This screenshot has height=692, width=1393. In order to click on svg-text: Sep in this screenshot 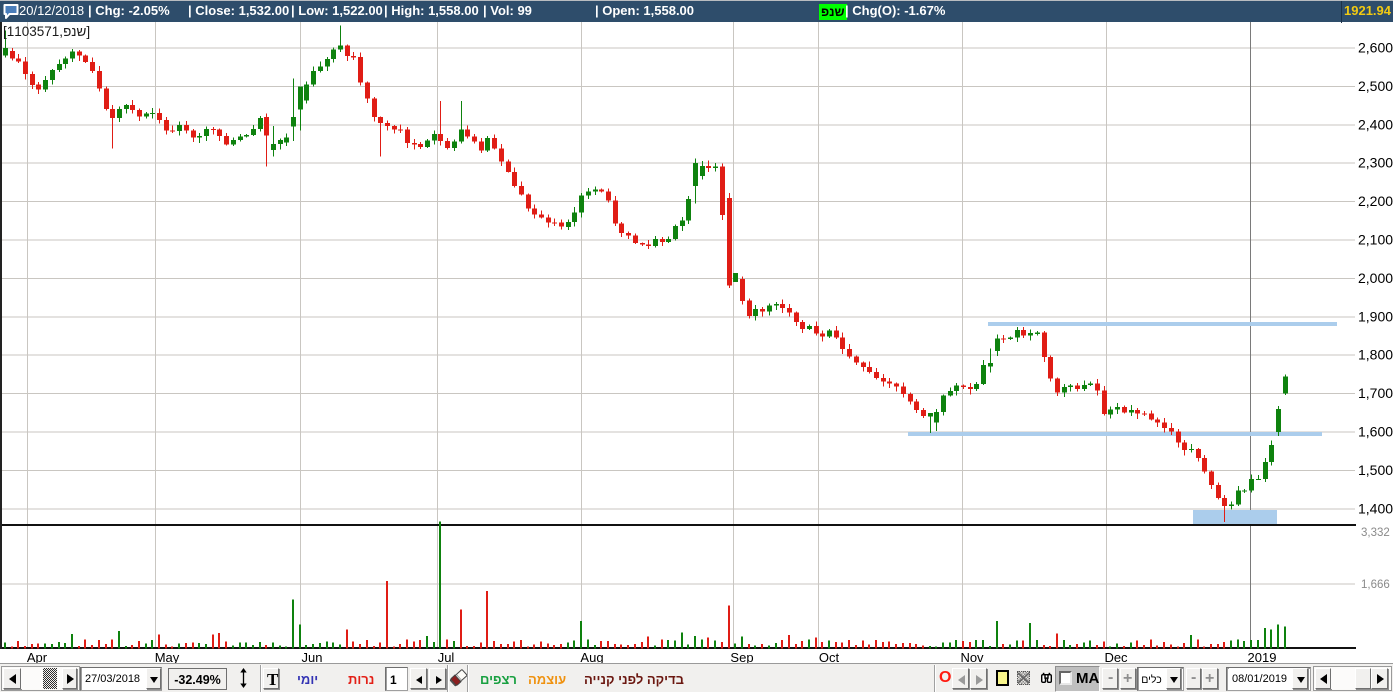, I will do `click(741, 657)`.